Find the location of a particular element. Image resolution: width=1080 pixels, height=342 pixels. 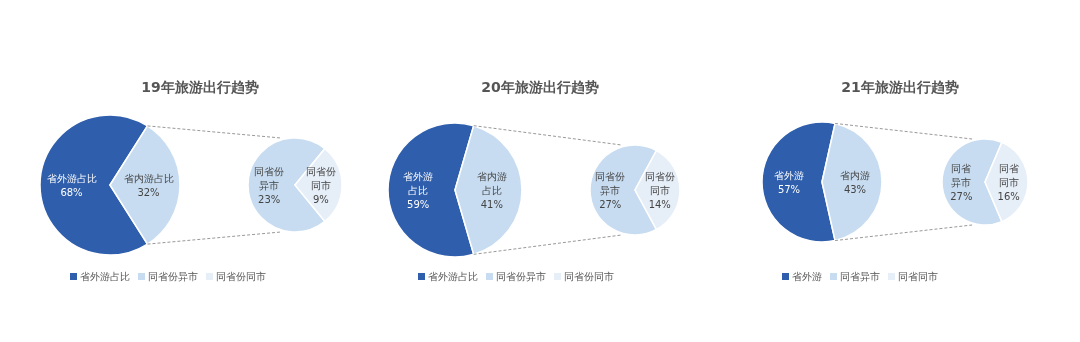

chart-title: 21年旅游出行趋势 is located at coordinates (900, 87).